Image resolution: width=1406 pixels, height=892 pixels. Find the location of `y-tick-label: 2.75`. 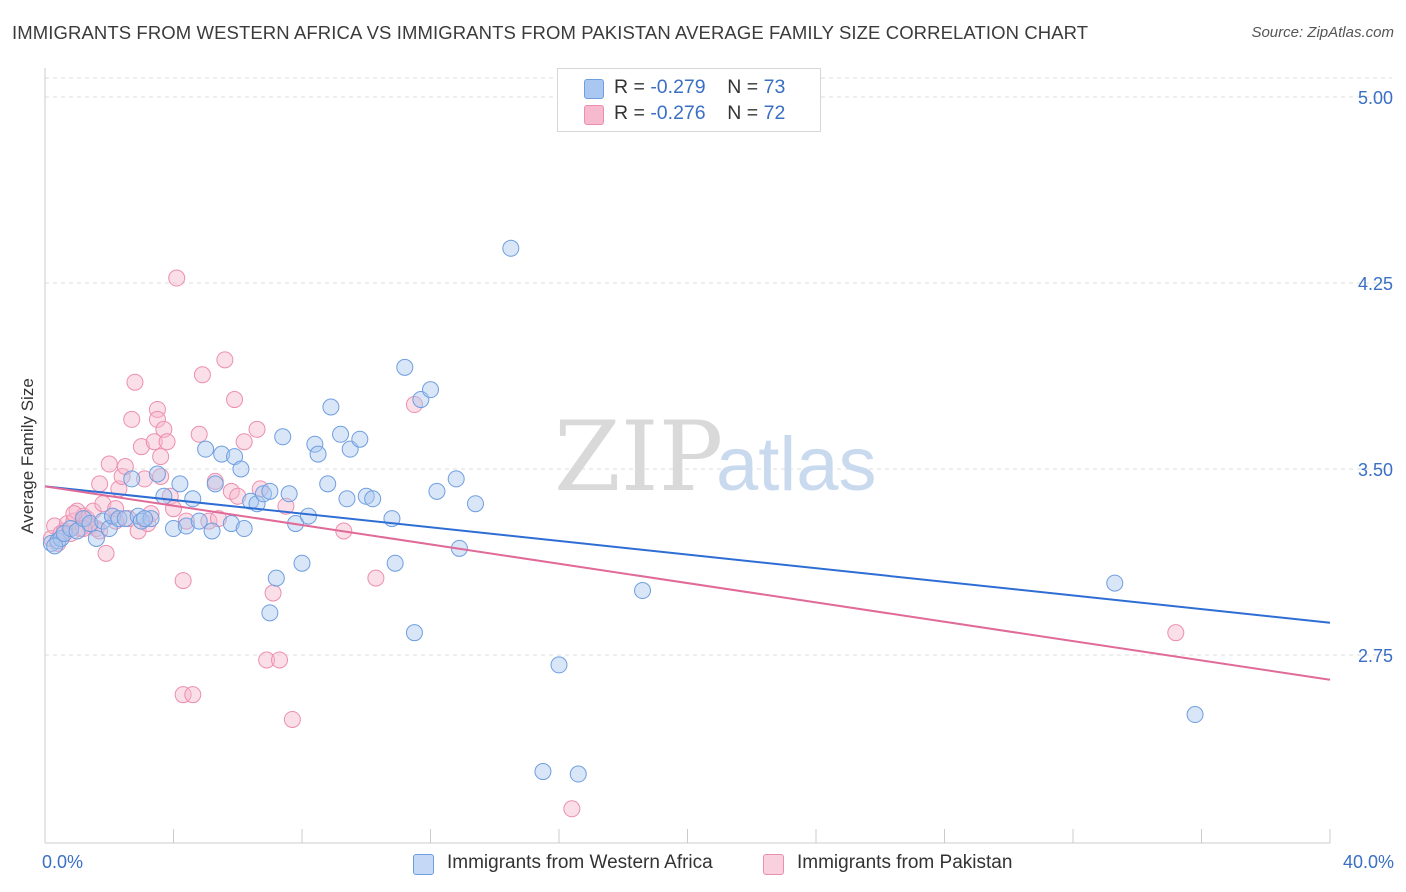

y-tick-label: 2.75 is located at coordinates (1375, 656).